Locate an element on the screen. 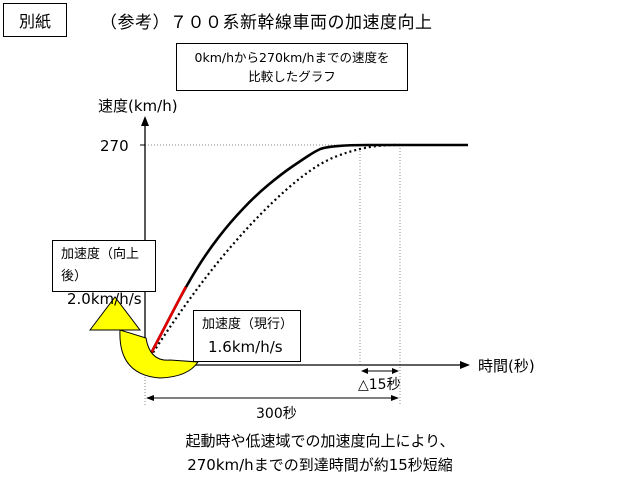  curved-arrow-shape is located at coordinates (159, 354).